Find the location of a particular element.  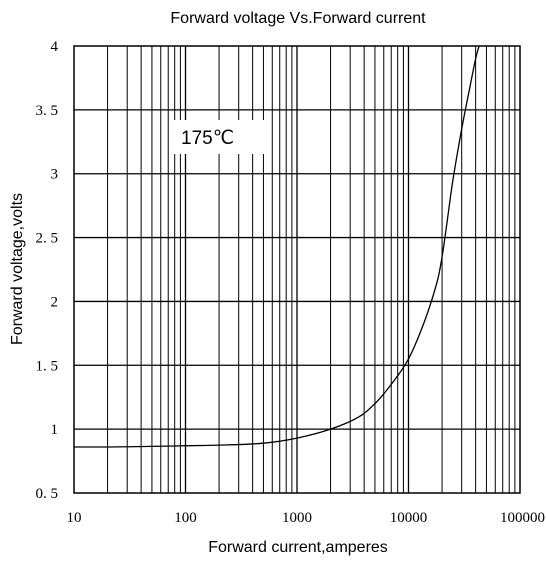

x-axis-label: Forward current,amperes is located at coordinates (298, 547).